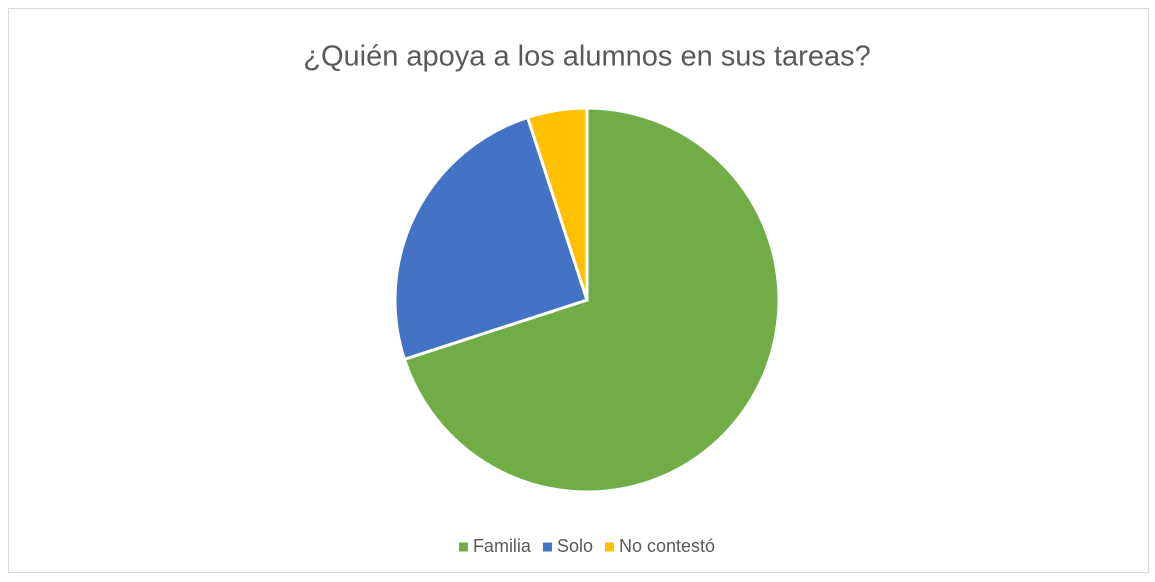 The image size is (1155, 582). Describe the element at coordinates (502, 546) in the screenshot. I see `legend-label: Familia` at that location.